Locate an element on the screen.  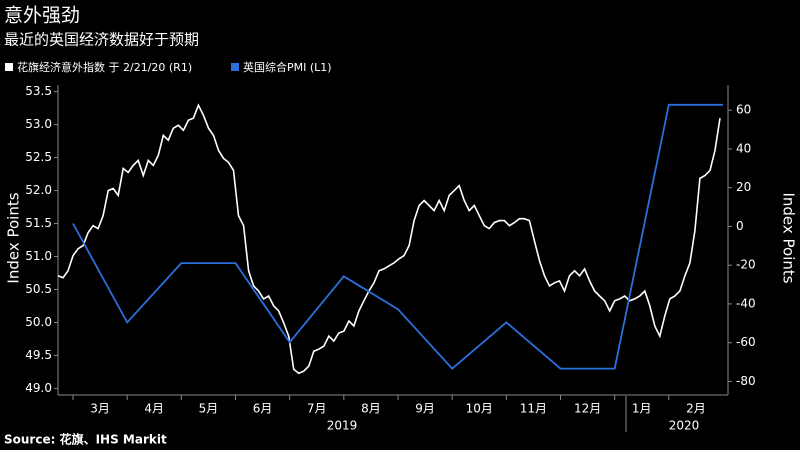
chart-title: 意外强劲 is located at coordinates (42, 16).